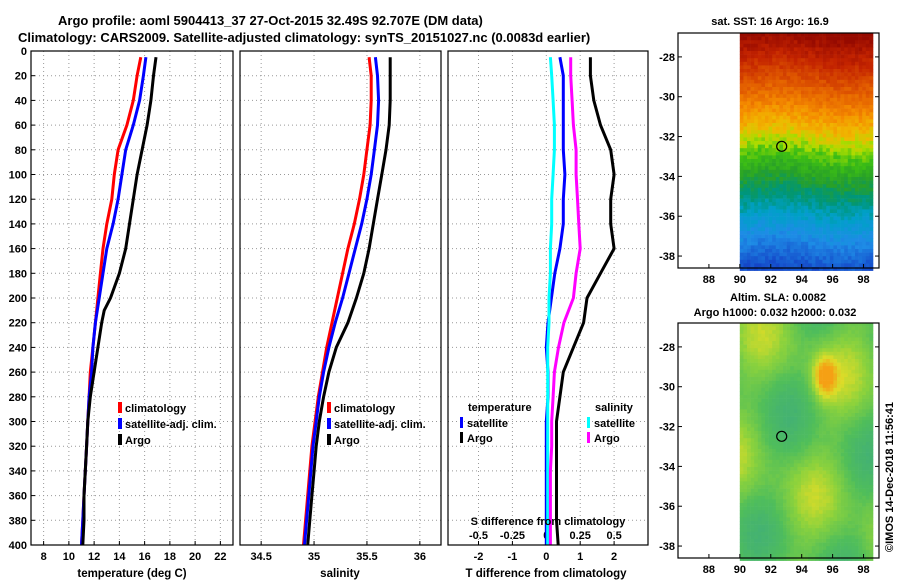 Image resolution: width=900 pixels, height=580 pixels. Describe the element at coordinates (18, 274) in the screenshot. I see `y-tick-label: 180` at that location.